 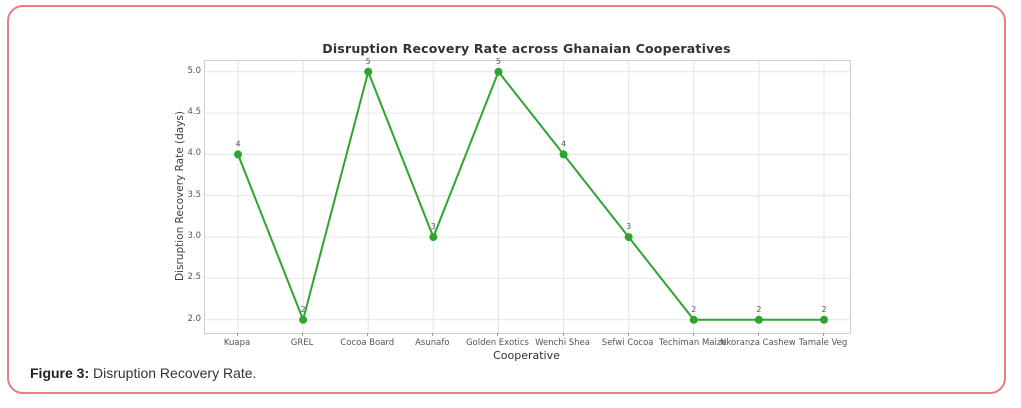 I want to click on figure-caption: Figure 3: Disruption Recovery Rate., so click(x=143, y=373).